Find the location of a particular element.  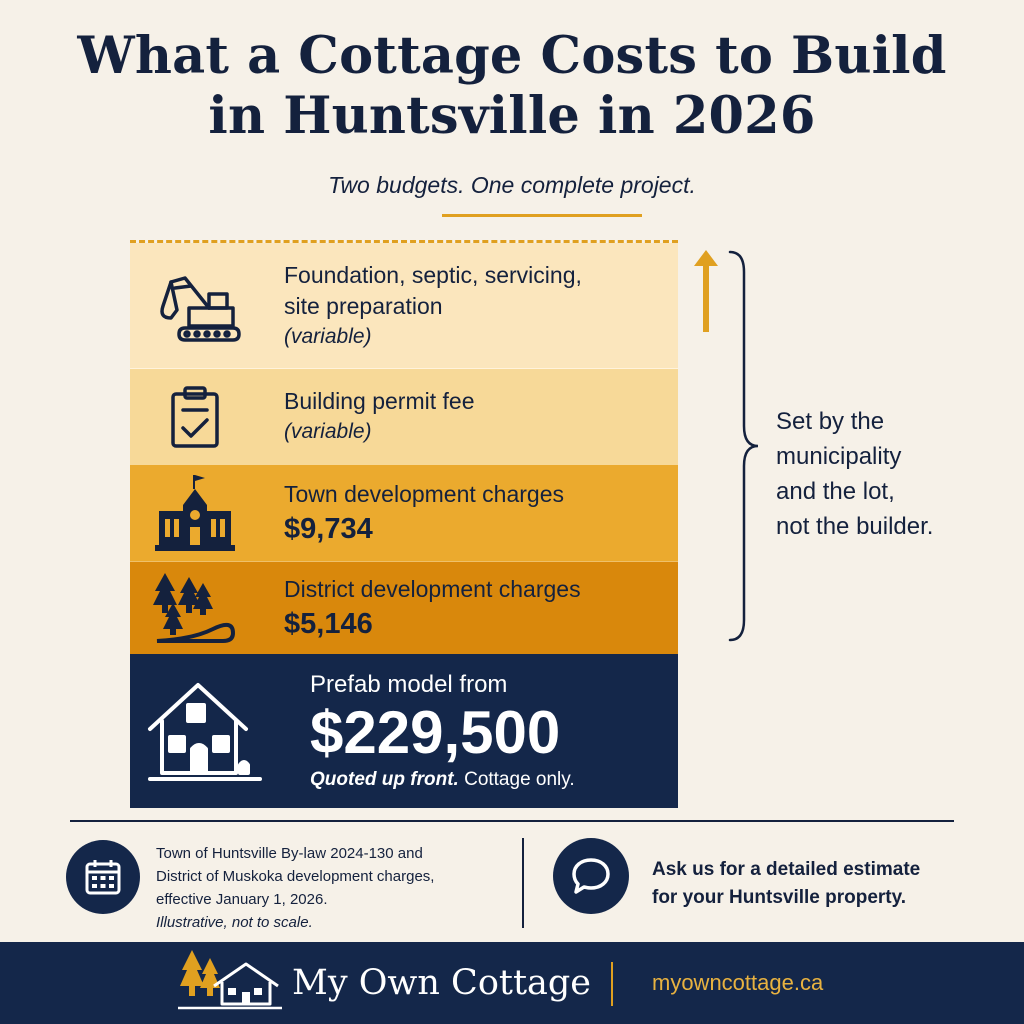

brand-name: My Own Cottage is located at coordinates (442, 983).